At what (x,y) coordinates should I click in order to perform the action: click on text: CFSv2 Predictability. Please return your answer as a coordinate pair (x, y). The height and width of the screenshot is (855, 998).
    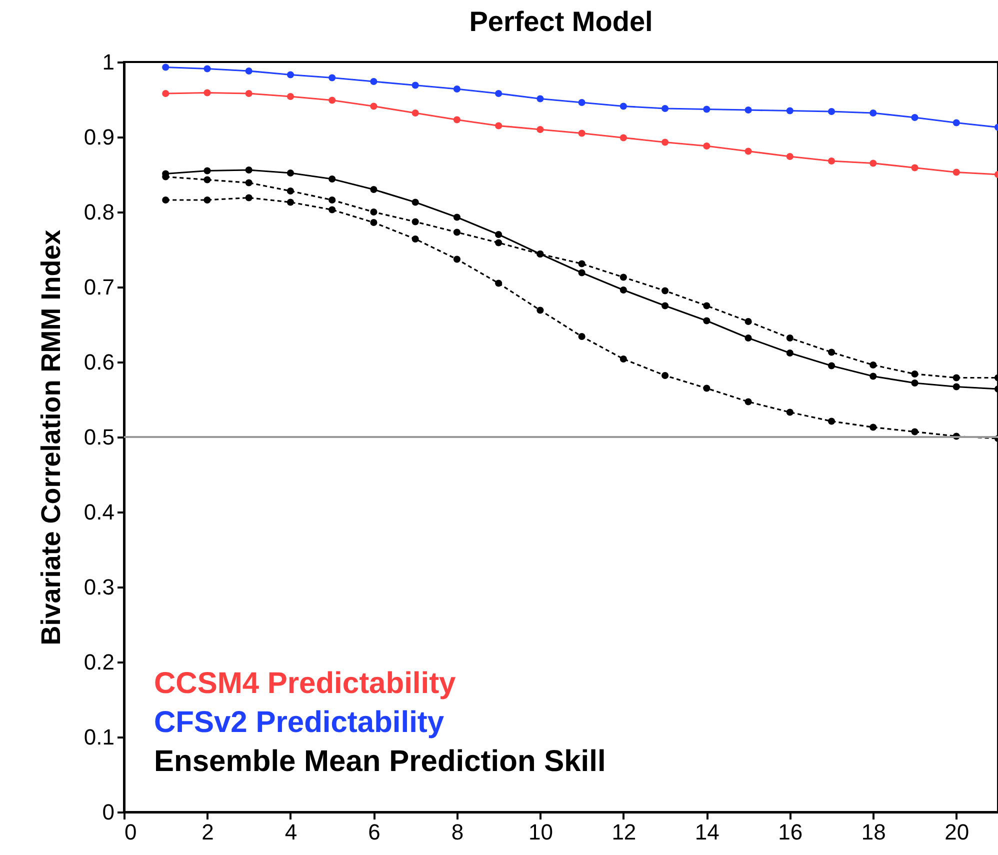
    Looking at the image, I should click on (299, 722).